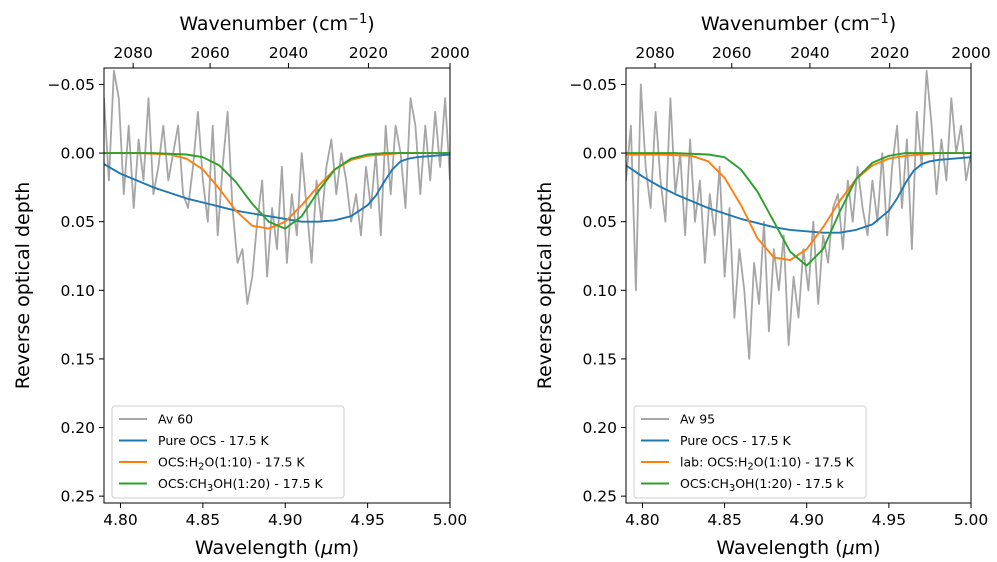 The height and width of the screenshot is (562, 997). Describe the element at coordinates (175, 419) in the screenshot. I see `legend-label: Av 60` at that location.